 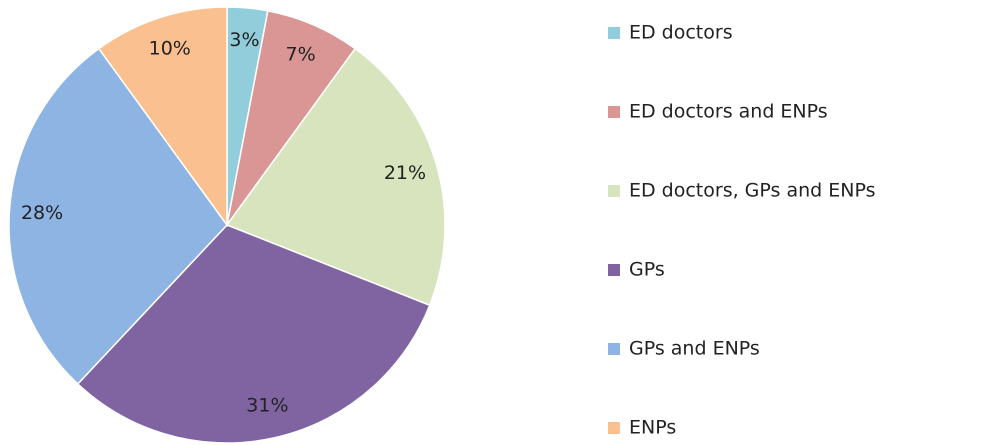 What do you see at coordinates (405, 173) in the screenshot?
I see `data-label: 21%` at bounding box center [405, 173].